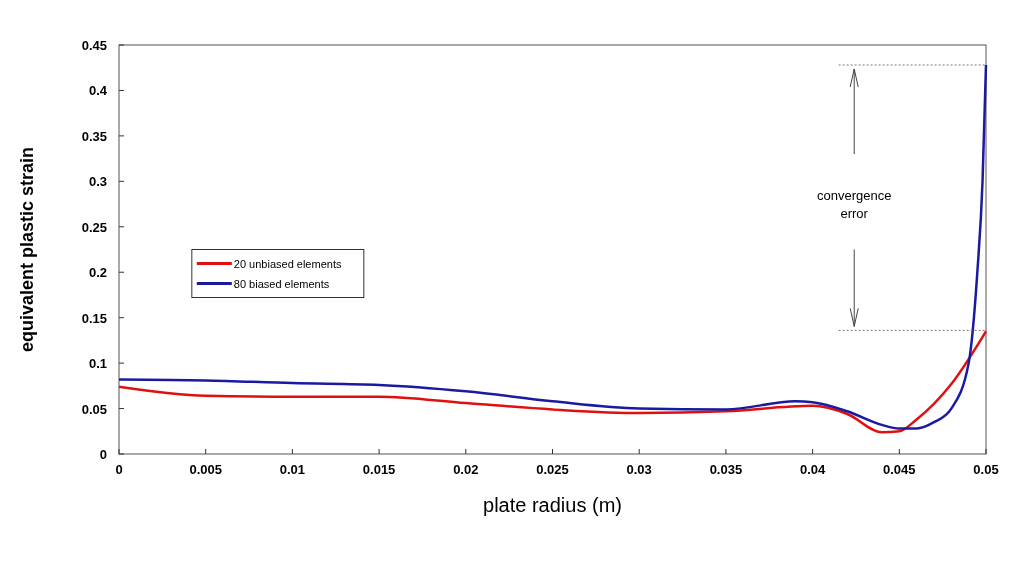  Describe the element at coordinates (281, 283) in the screenshot. I see `legend-label: 80 biased elements` at that location.